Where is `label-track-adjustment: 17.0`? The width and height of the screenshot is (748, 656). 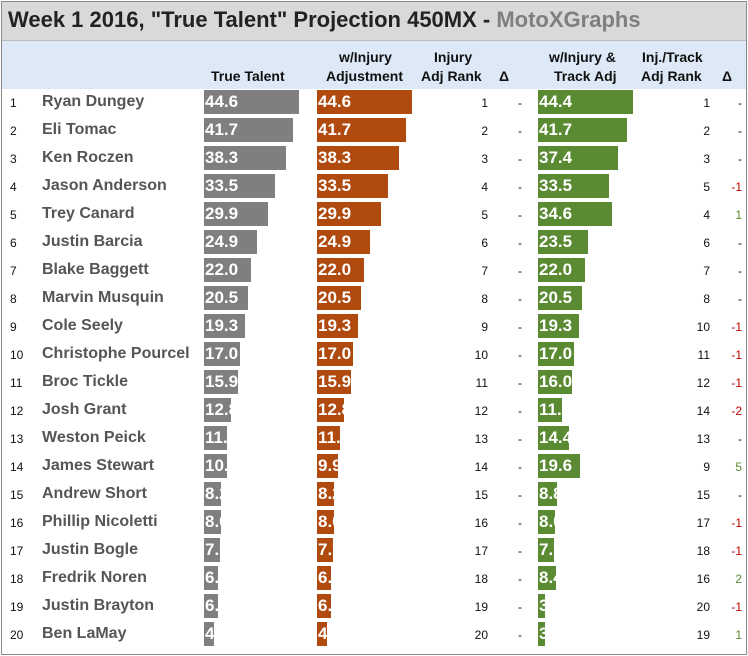 label-track-adjustment: 17.0 is located at coordinates (556, 353).